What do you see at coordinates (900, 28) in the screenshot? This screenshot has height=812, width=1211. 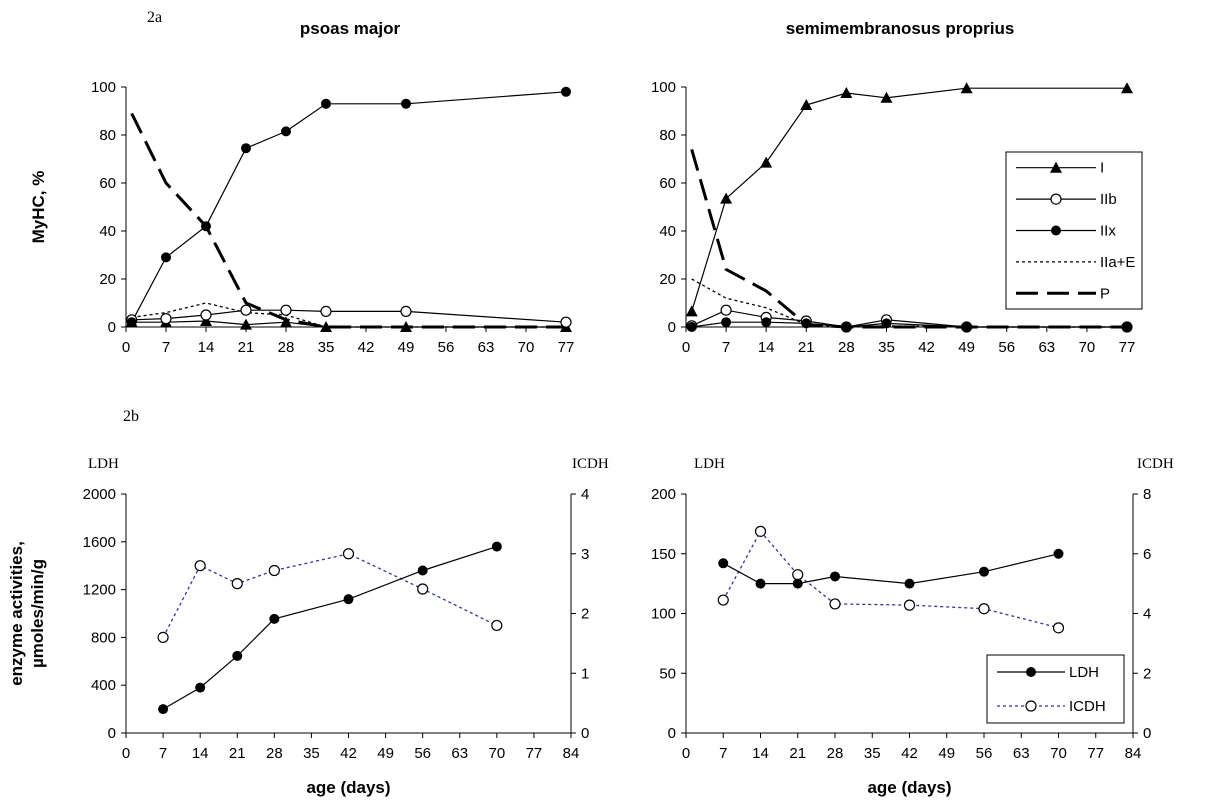 I see `chart-title: semimembranosus proprius` at bounding box center [900, 28].